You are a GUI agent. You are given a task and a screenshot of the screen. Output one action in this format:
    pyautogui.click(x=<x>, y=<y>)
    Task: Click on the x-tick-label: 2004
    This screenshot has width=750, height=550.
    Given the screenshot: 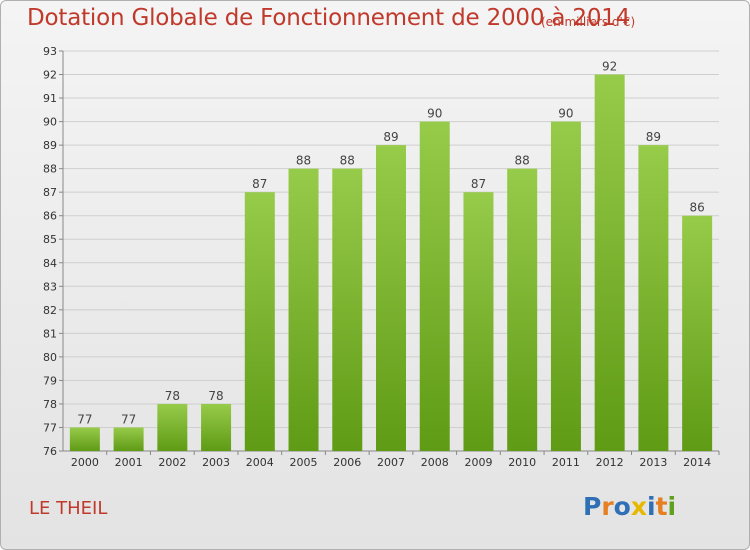 What is the action you would take?
    pyautogui.click(x=260, y=462)
    